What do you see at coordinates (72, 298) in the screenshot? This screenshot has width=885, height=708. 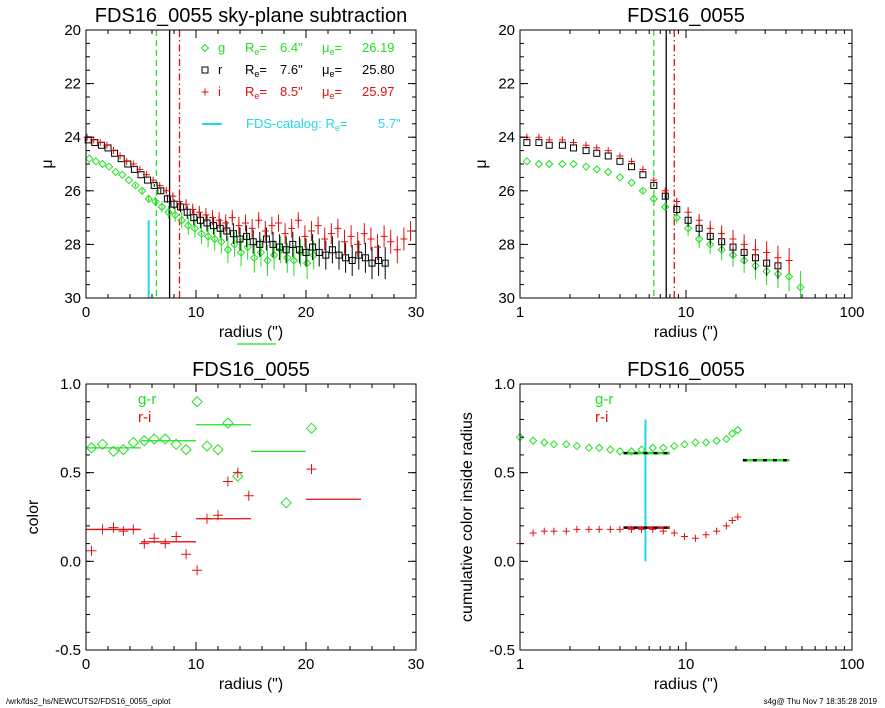 I see `y-tick-label: 30` at bounding box center [72, 298].